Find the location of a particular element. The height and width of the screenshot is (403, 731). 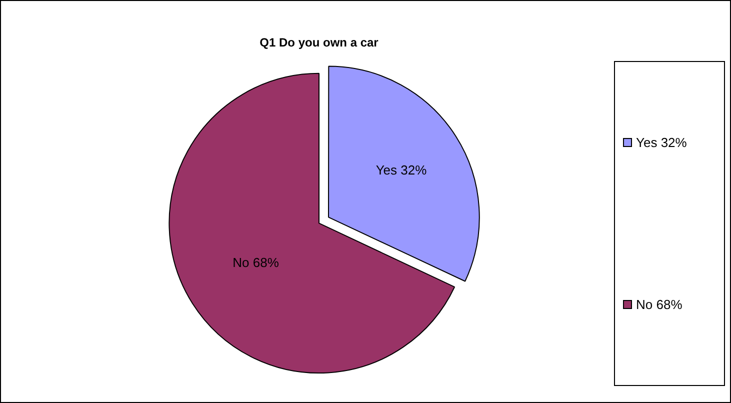

legend-label: Yes 32% is located at coordinates (661, 142).